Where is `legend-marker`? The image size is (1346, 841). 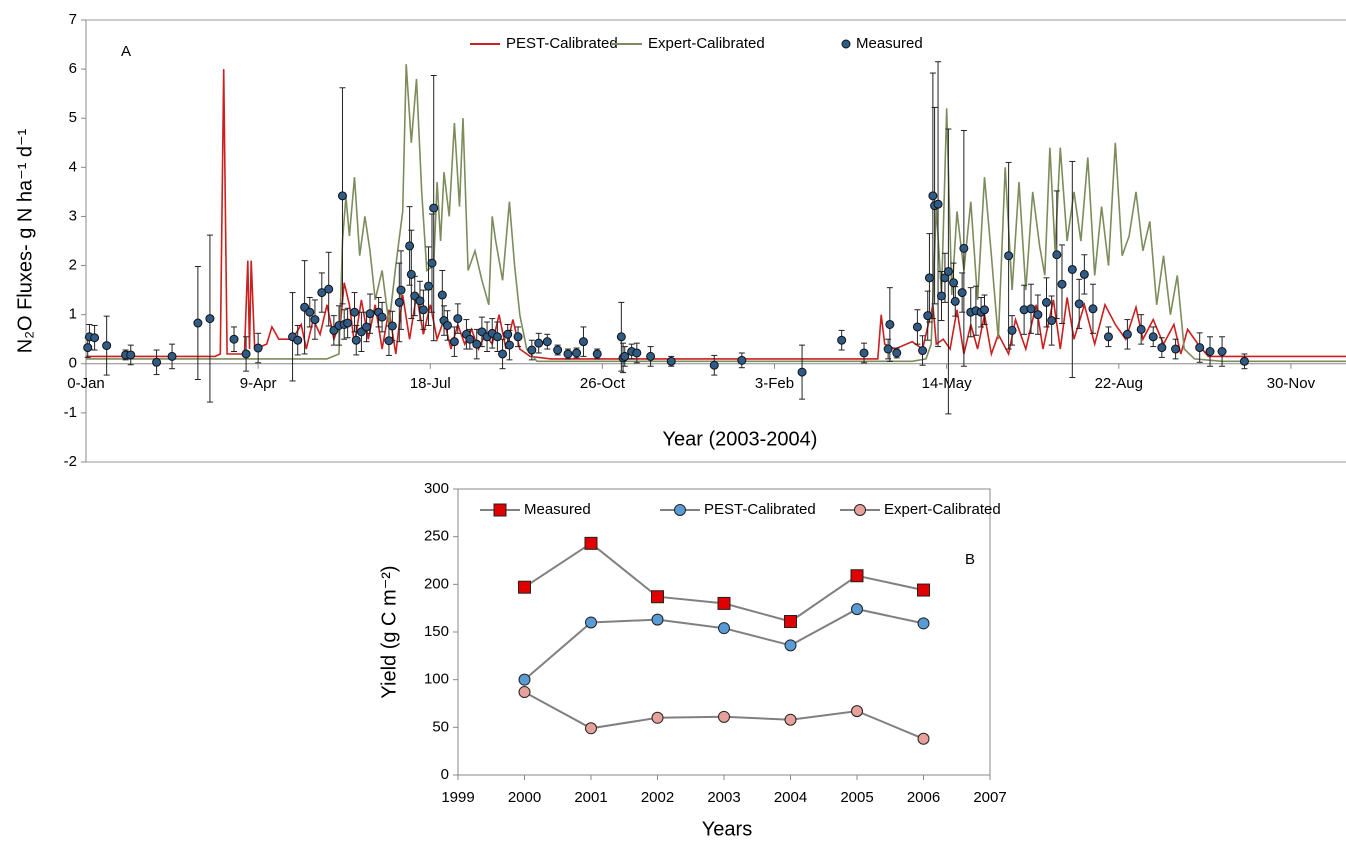 legend-marker is located at coordinates (860, 510).